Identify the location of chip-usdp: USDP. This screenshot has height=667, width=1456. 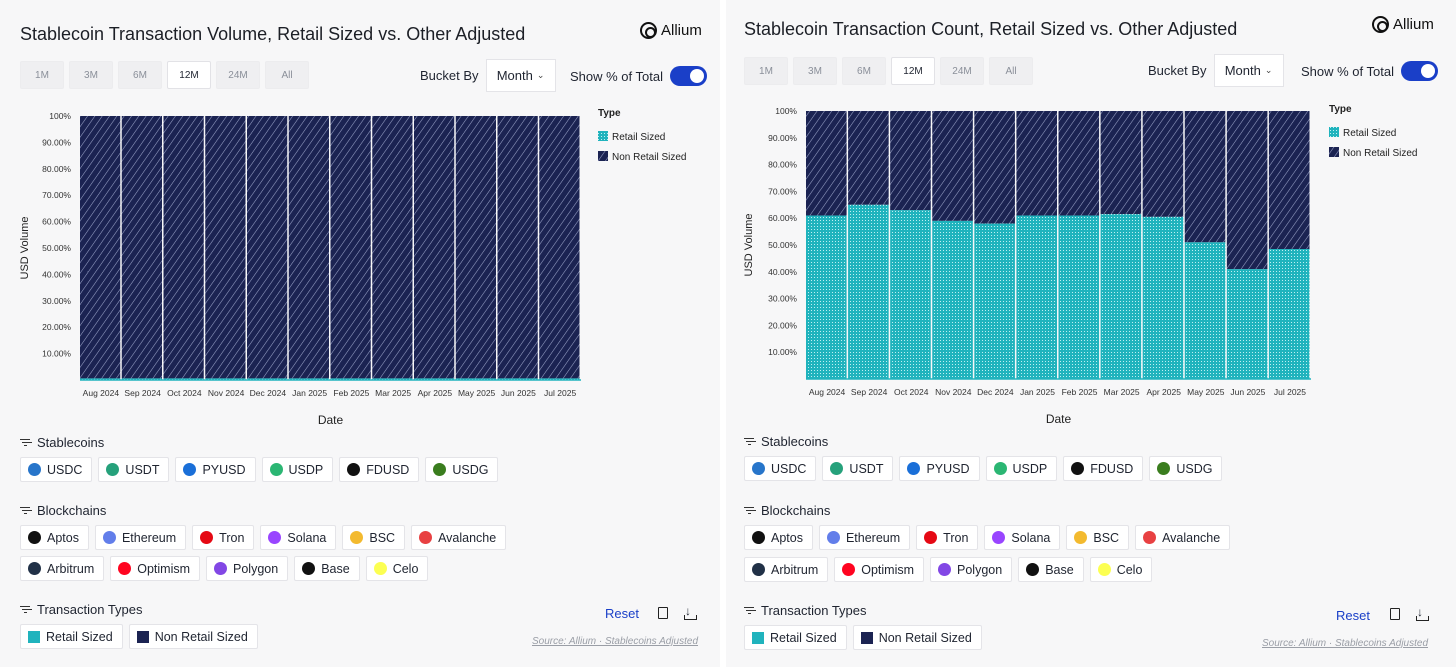
(297, 469).